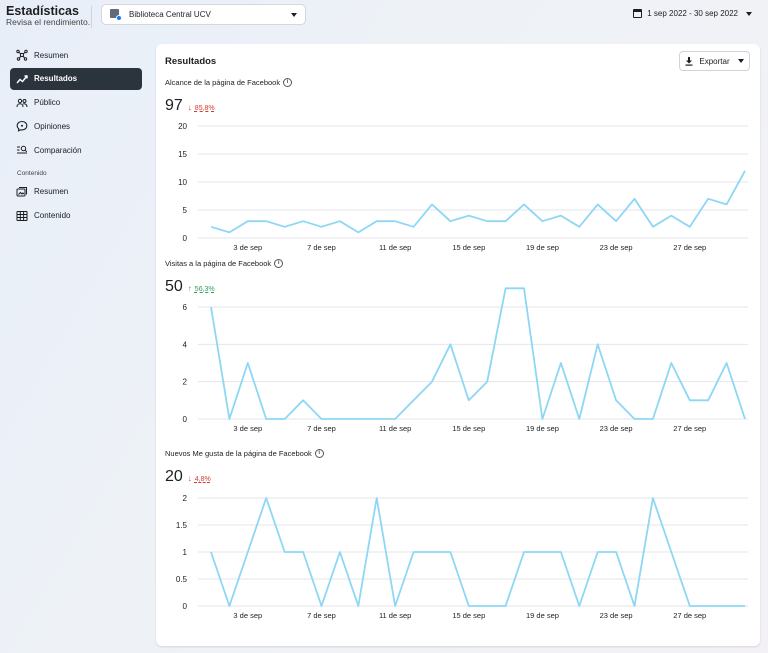  Describe the element at coordinates (174, 105) in the screenshot. I see `metric-total: 97` at that location.